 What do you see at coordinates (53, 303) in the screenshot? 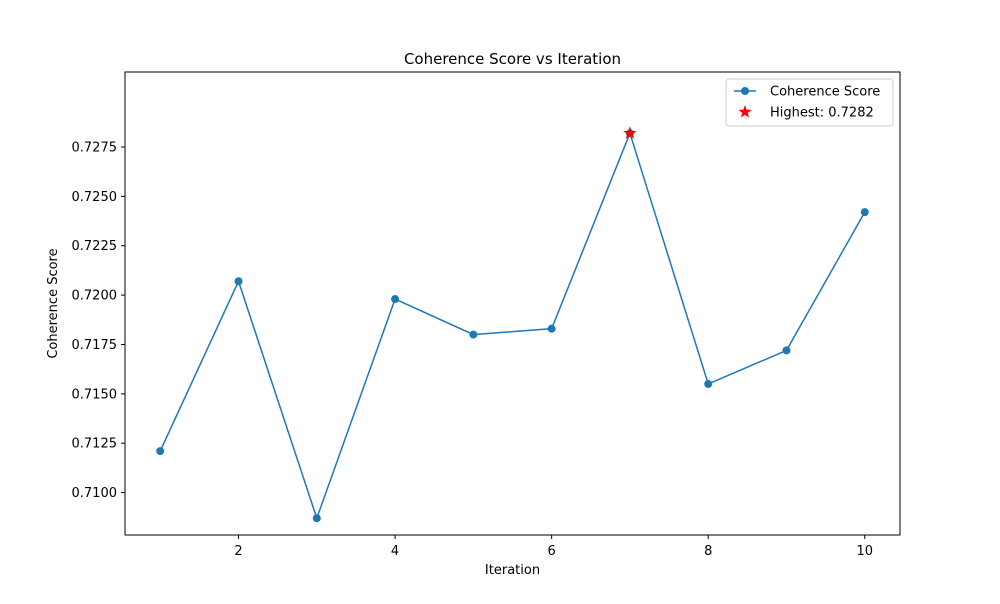
I see `y-axis-label: Coherence Score` at bounding box center [53, 303].